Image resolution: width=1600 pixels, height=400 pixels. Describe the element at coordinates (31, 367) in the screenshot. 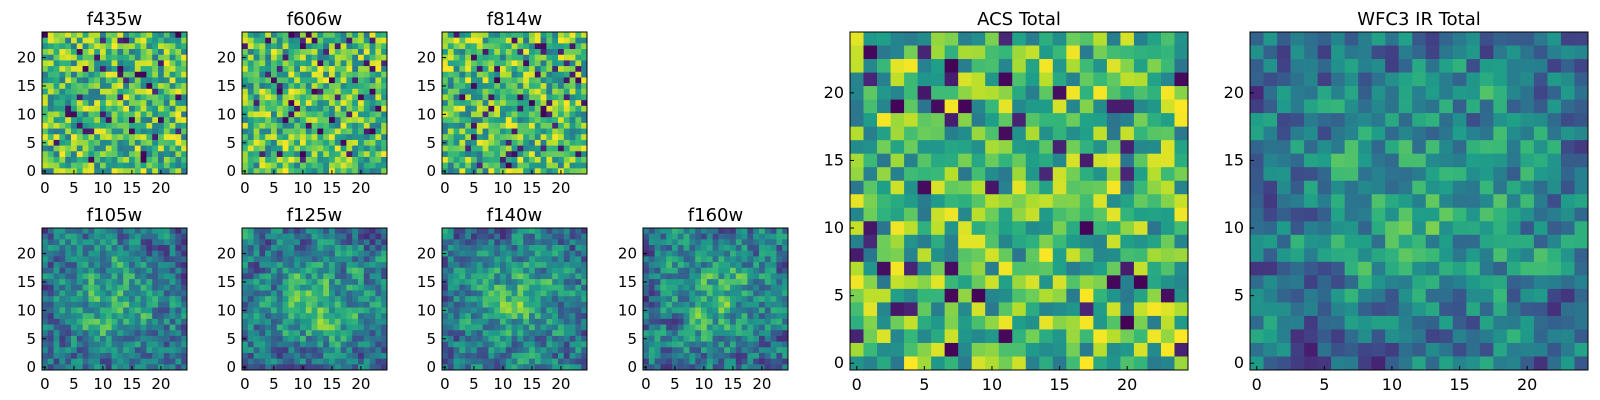

I see `y-tick-label: 0` at that location.